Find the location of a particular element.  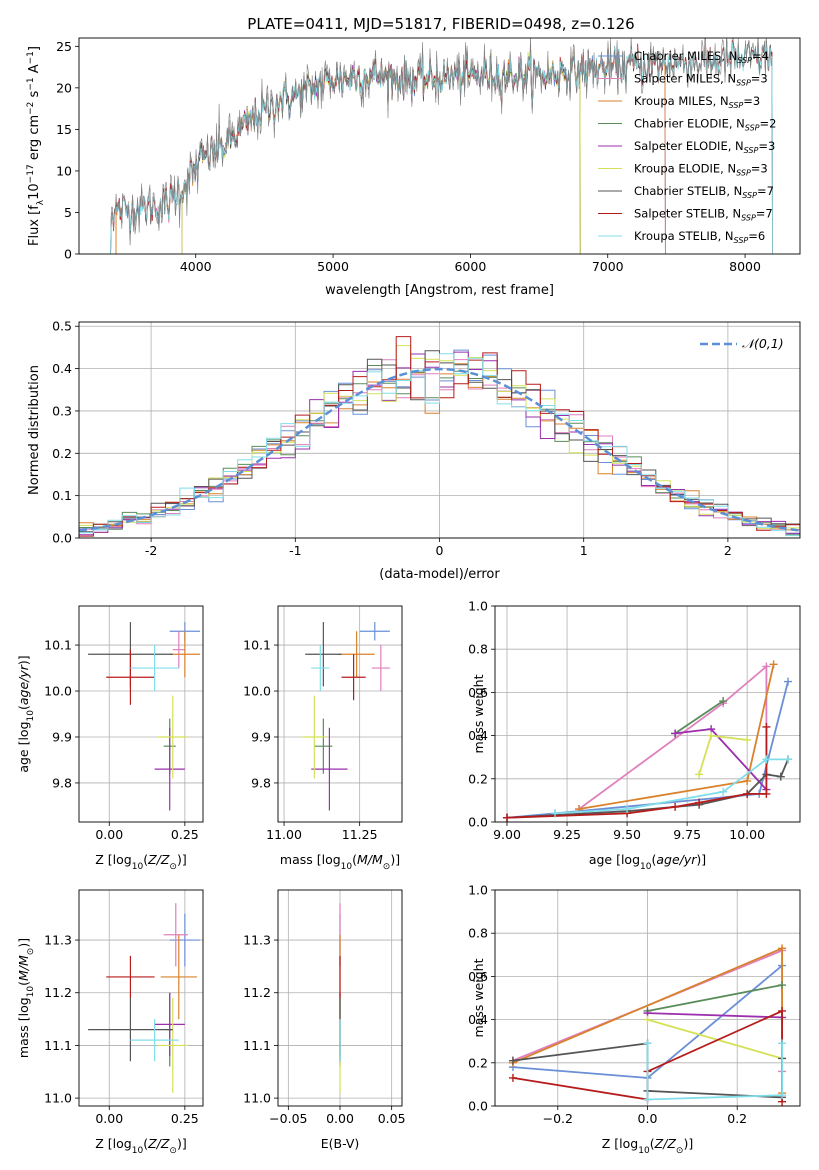

x-tick-label: 7000 is located at coordinates (608, 266).